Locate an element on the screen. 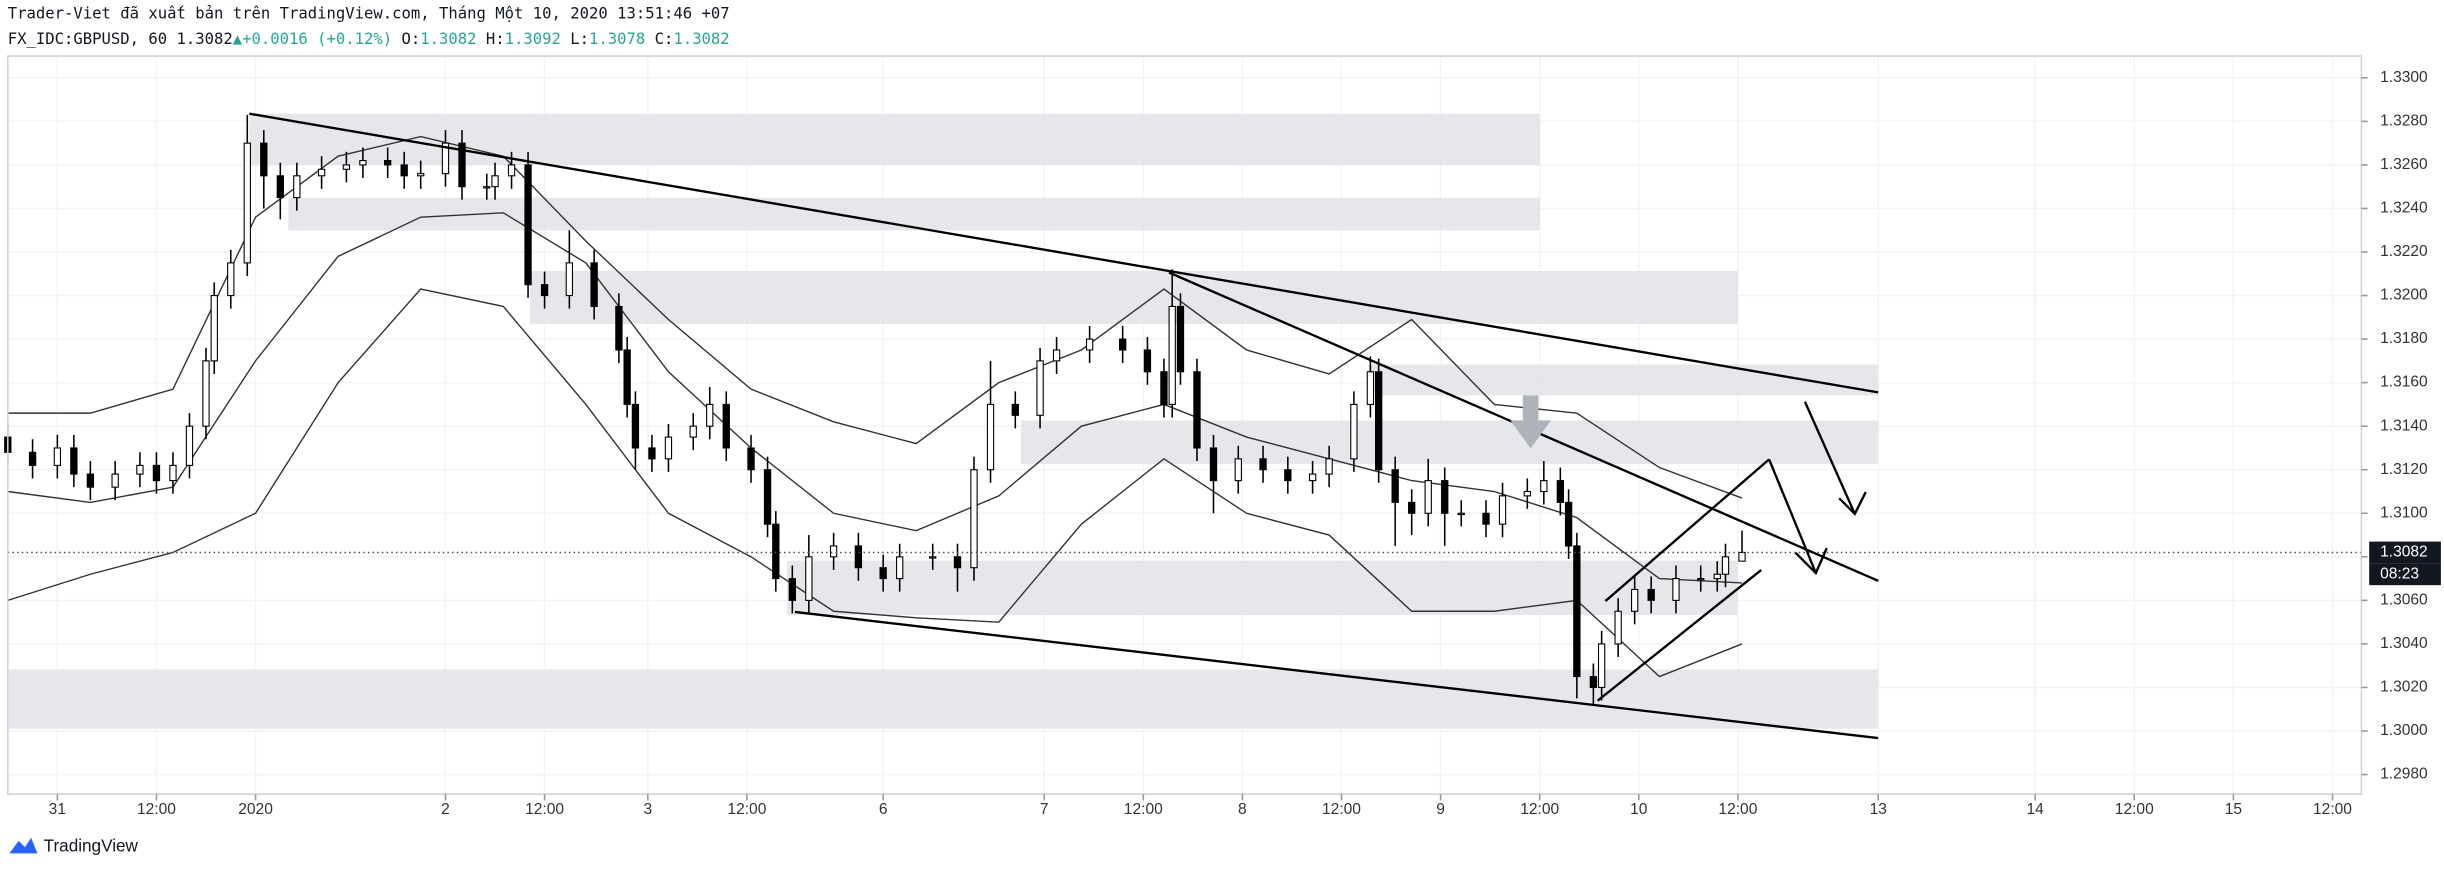  y-tick-label: 1.3100 is located at coordinates (2404, 512).